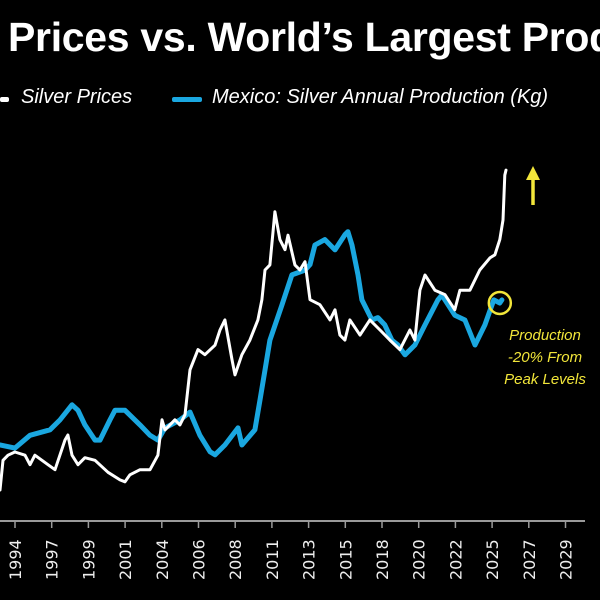 The height and width of the screenshot is (600, 600). Describe the element at coordinates (304, 37) in the screenshot. I see `chart-title: Prices vs. World’s Largest Prod` at that location.